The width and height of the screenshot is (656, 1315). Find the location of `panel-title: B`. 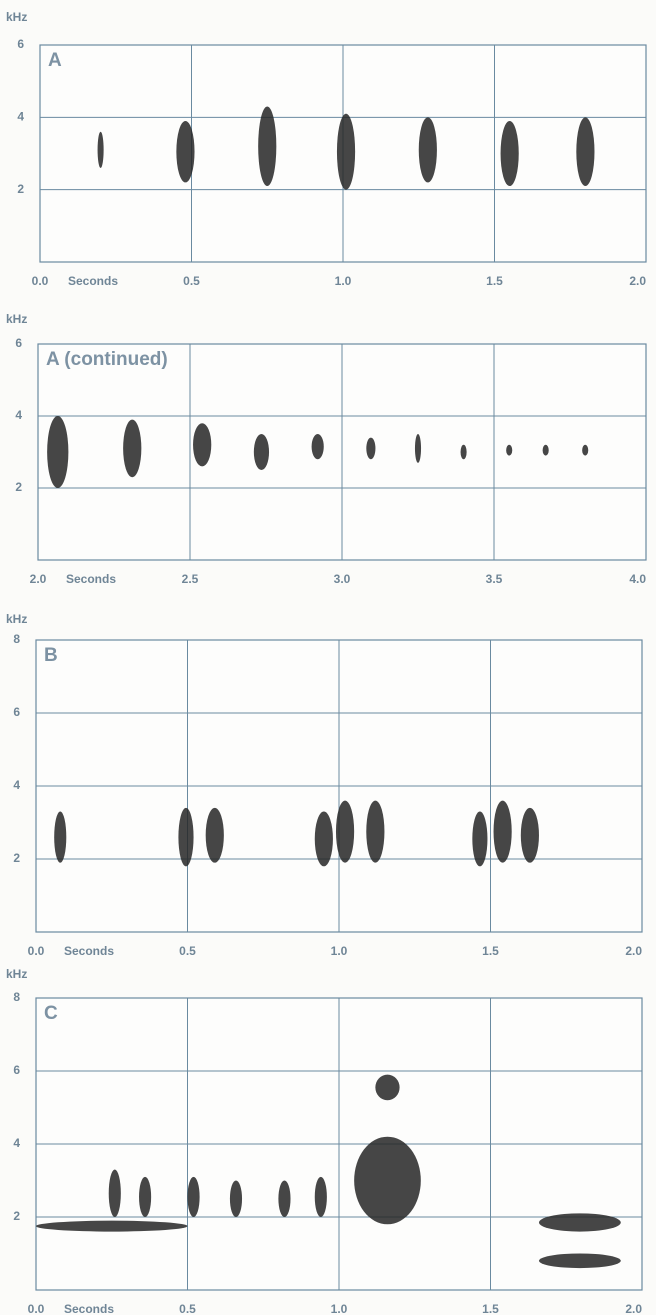

panel-title: B is located at coordinates (51, 655).